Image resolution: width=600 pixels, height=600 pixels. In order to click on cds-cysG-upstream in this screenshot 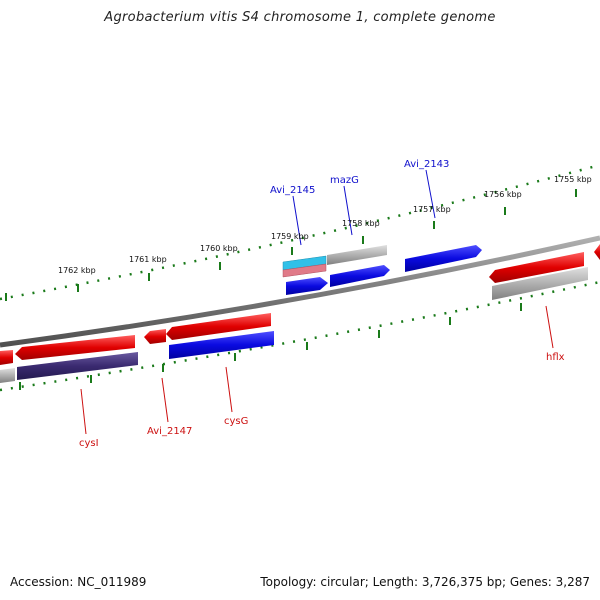, I will do `click(218, 326)`.